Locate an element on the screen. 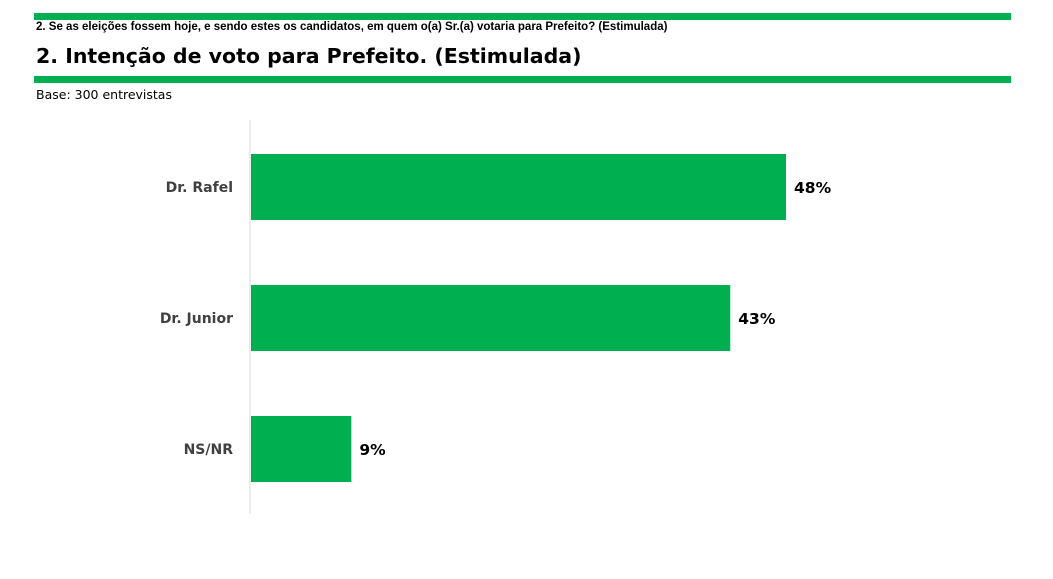 This screenshot has height=579, width=1053. category-label: NS/NR is located at coordinates (209, 450).